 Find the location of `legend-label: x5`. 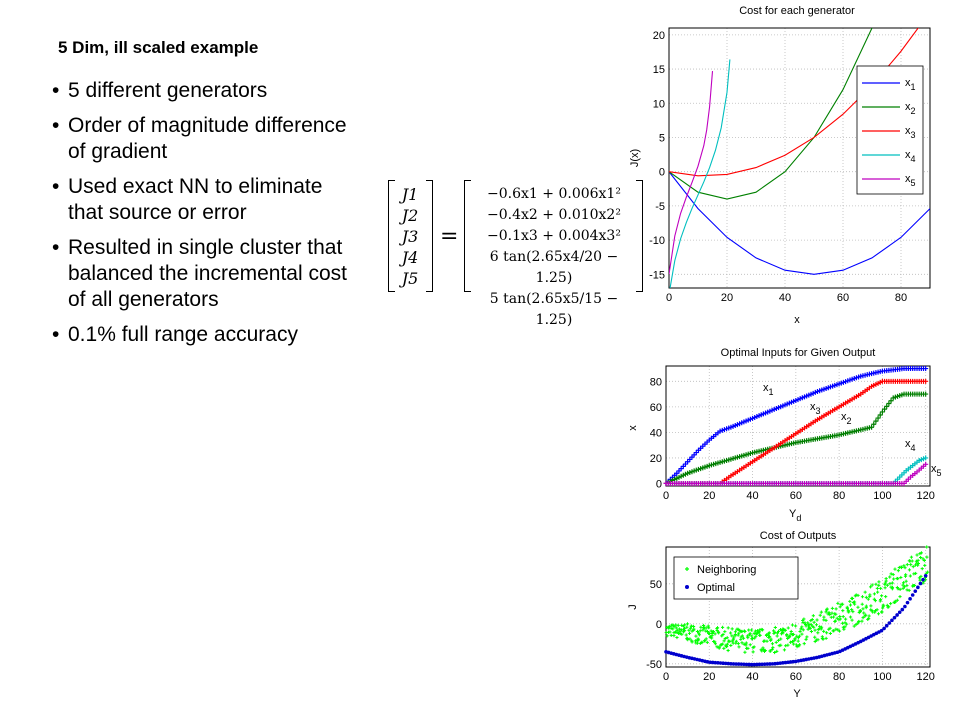

legend-label: x5 is located at coordinates (910, 180).